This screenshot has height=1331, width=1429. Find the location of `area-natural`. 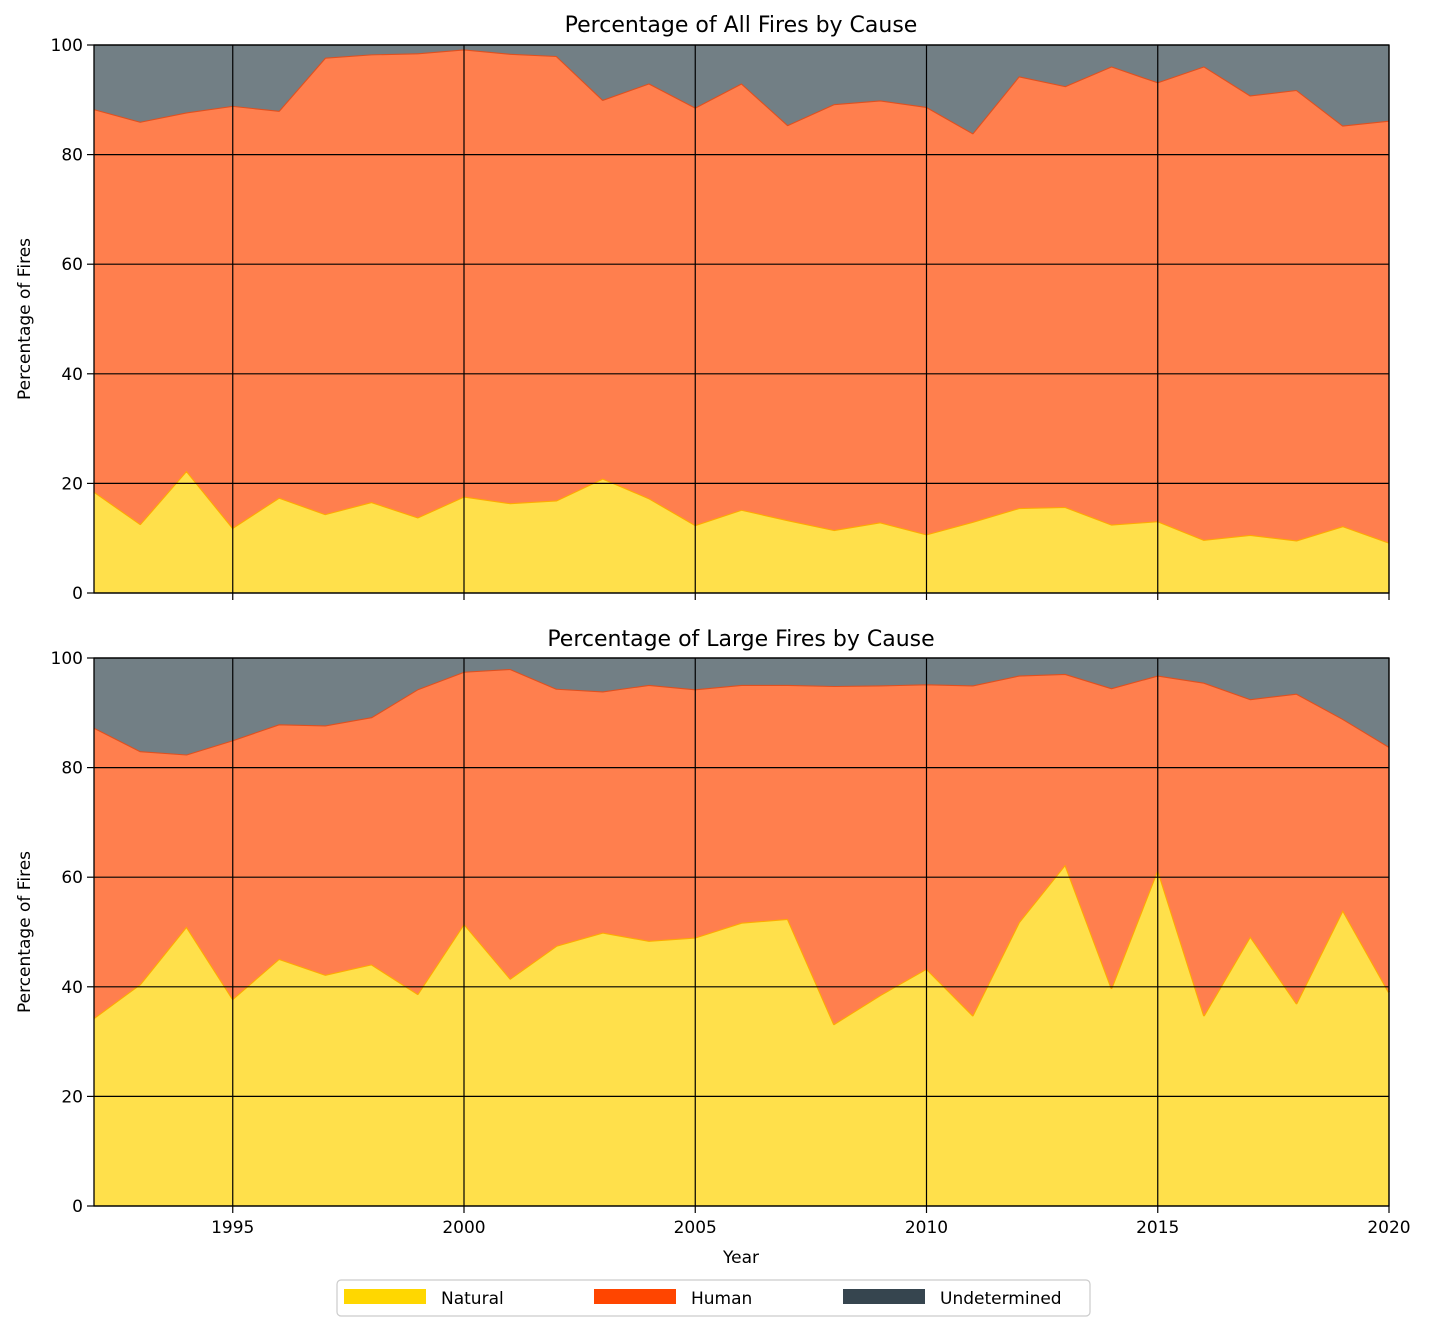

area-natural is located at coordinates (741, 531).